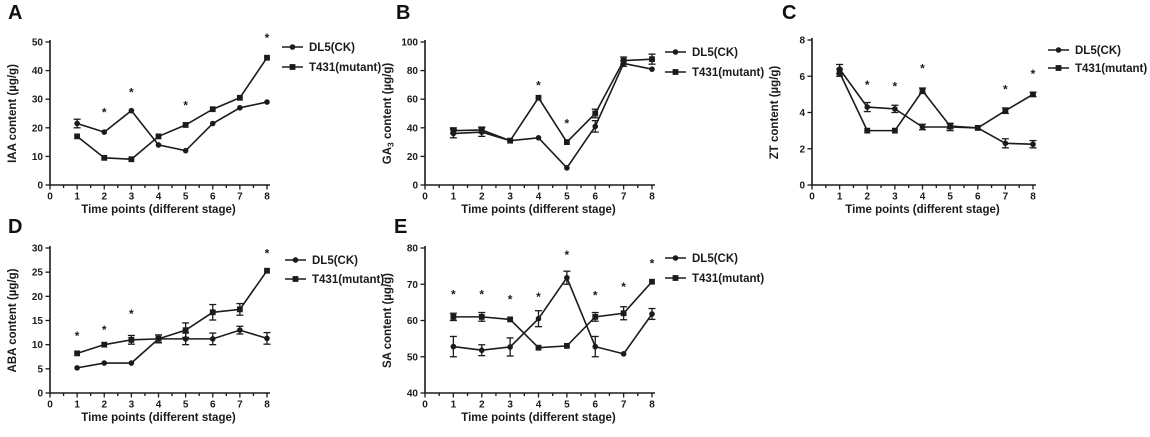 This screenshot has width=1150, height=437. I want to click on ticks, so click(536, 322).